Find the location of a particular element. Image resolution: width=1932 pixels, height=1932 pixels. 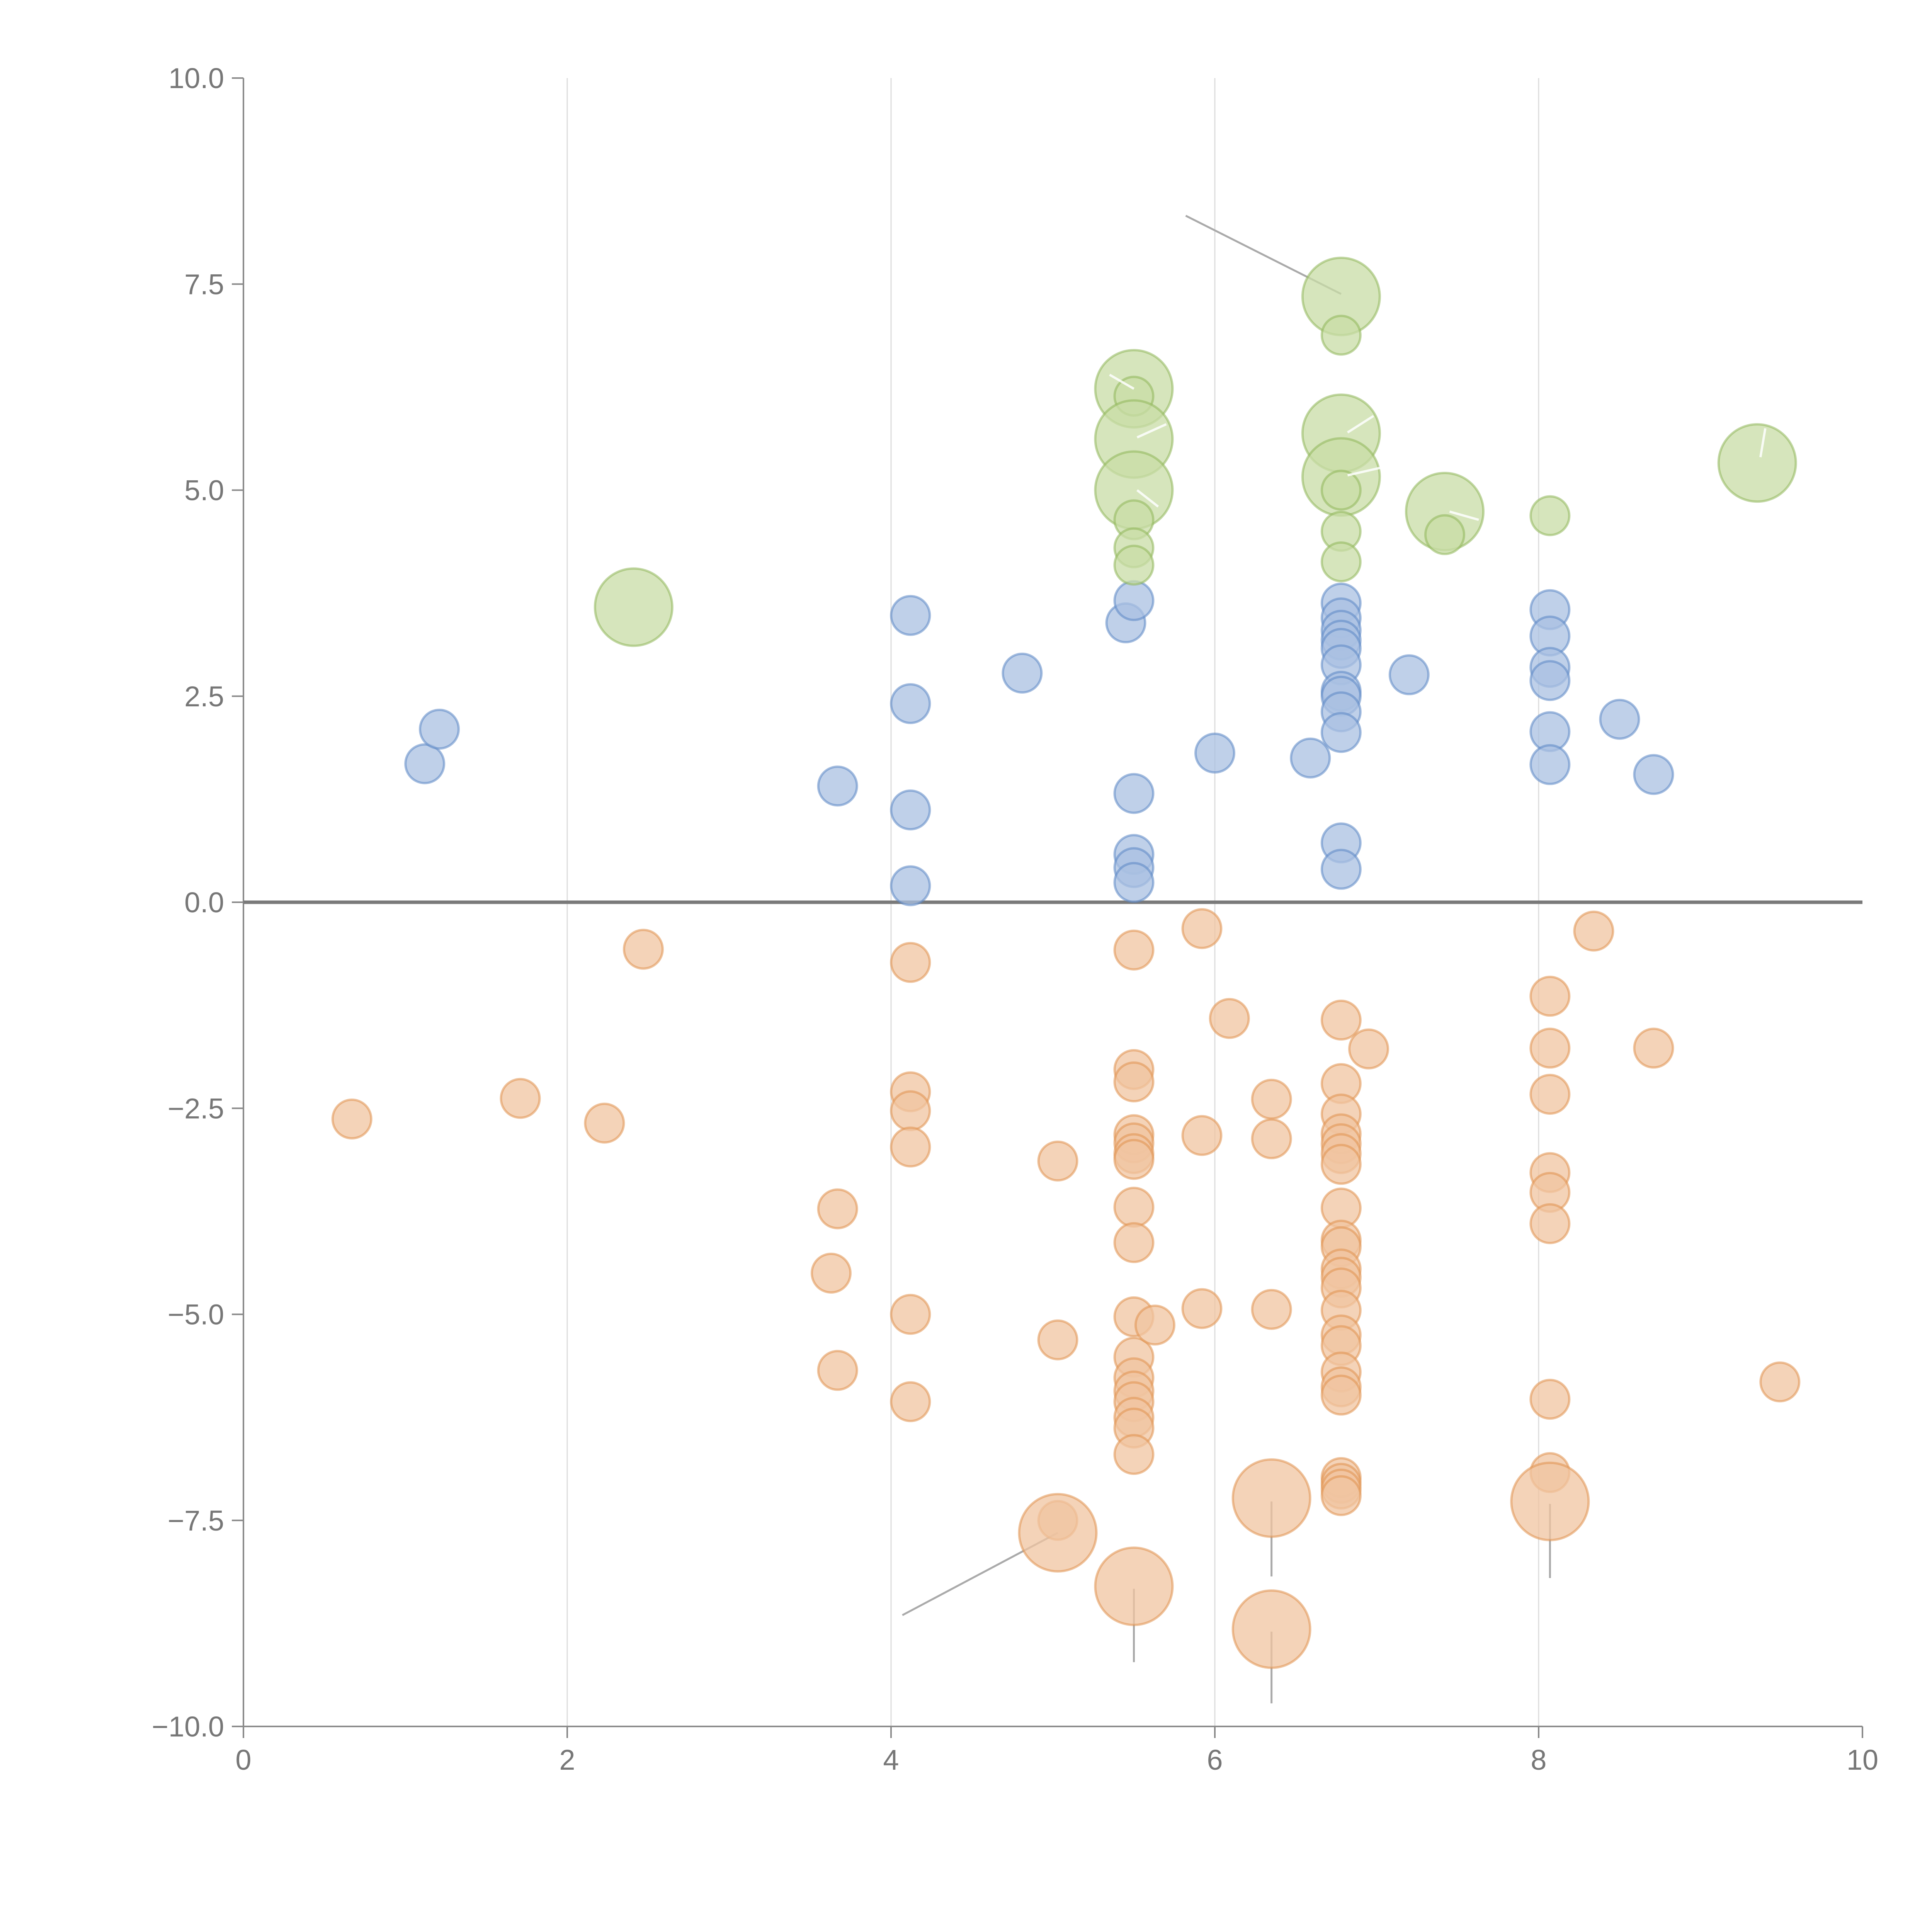

x-tick-label: 8 is located at coordinates (1539, 1760).